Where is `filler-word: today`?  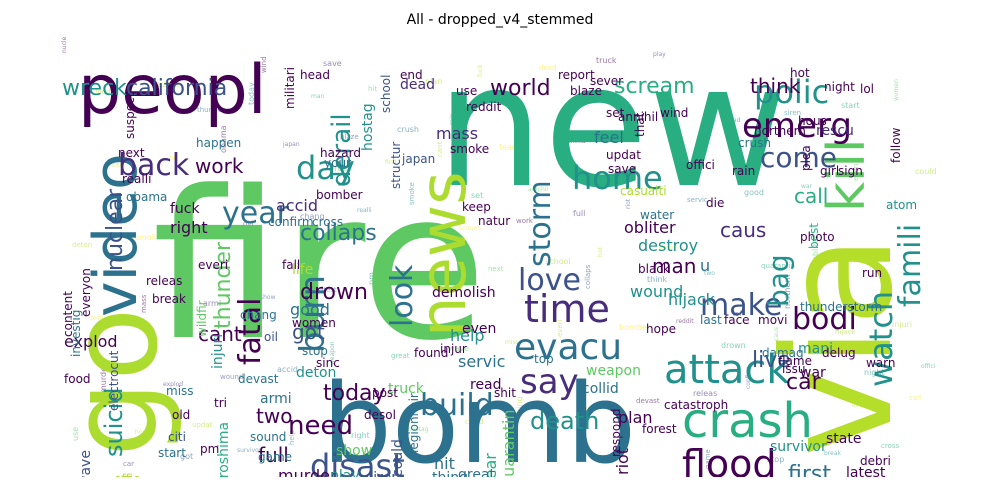 filler-word: today is located at coordinates (251, 93).